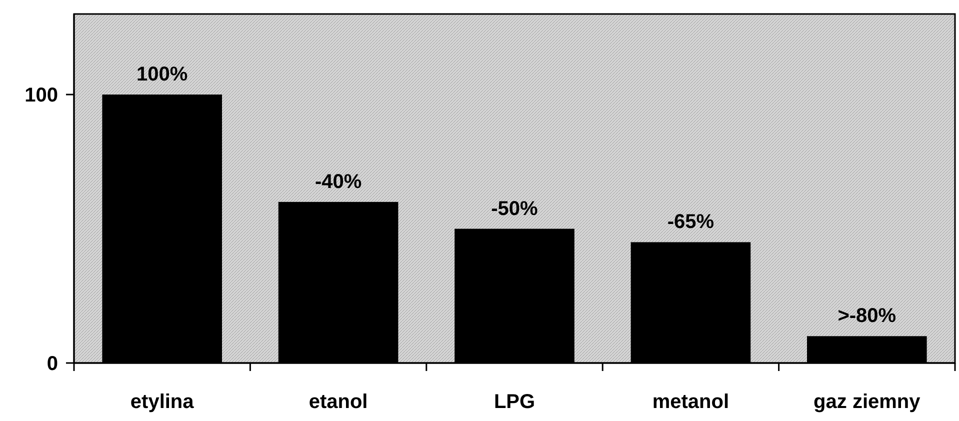  Describe the element at coordinates (515, 402) in the screenshot. I see `x-tick-label: LPG` at that location.